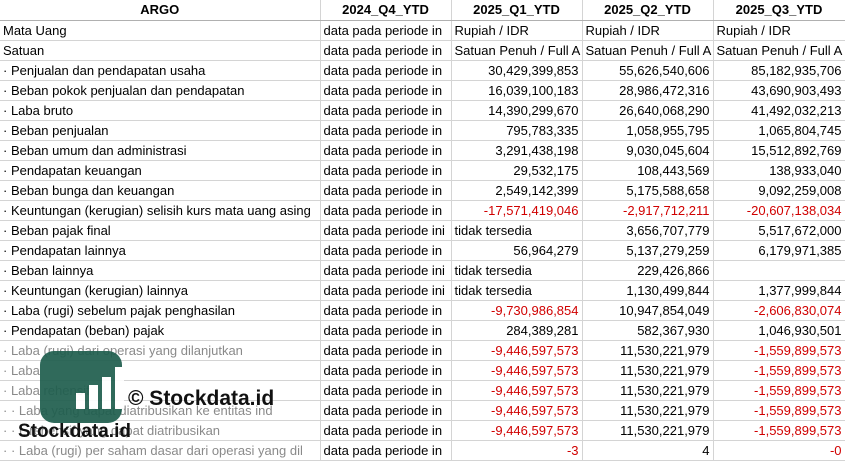 This screenshot has height=461, width=845. I want to click on value-cell: 138,933,040, so click(779, 170).